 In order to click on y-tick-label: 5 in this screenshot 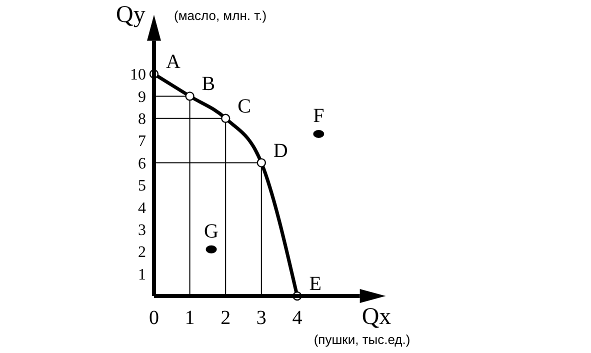, I will do `click(142, 186)`.